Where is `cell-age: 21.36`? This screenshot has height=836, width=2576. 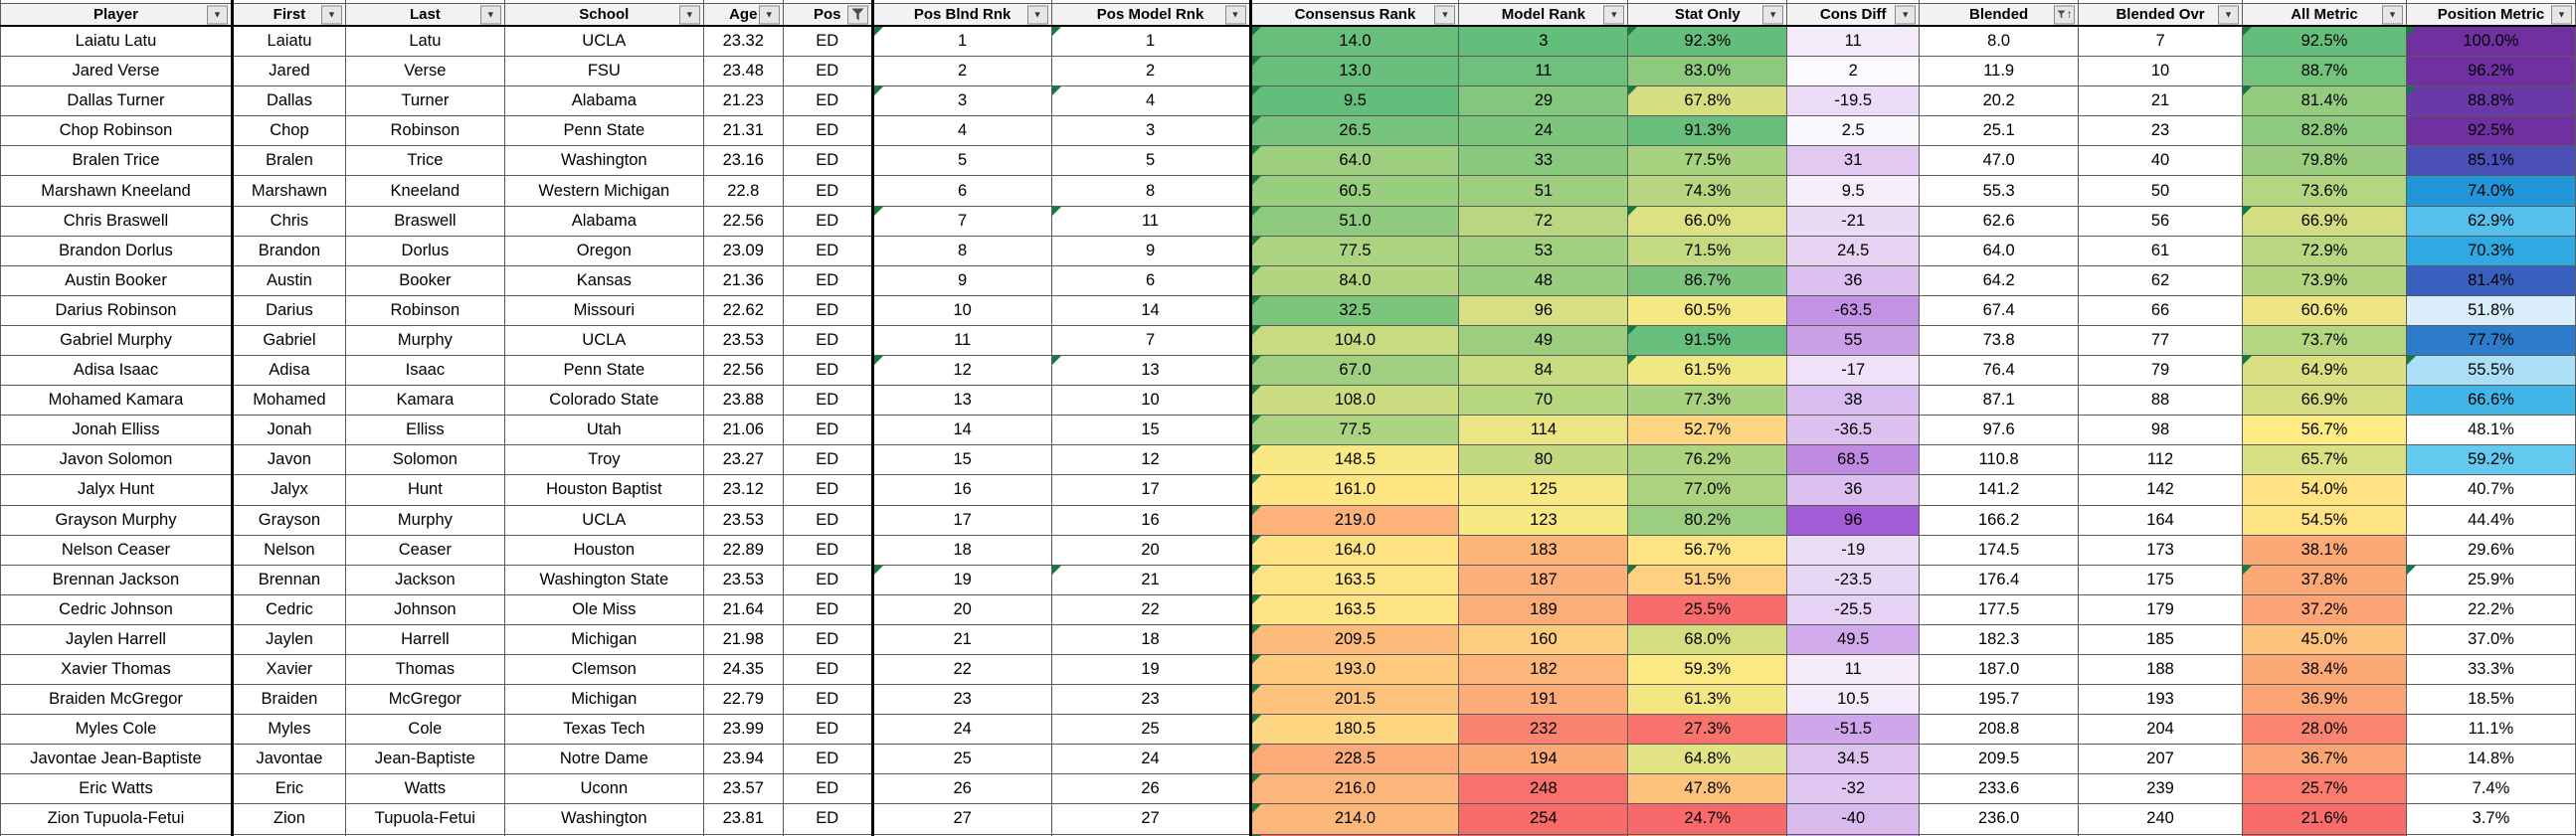 cell-age: 21.36 is located at coordinates (743, 280).